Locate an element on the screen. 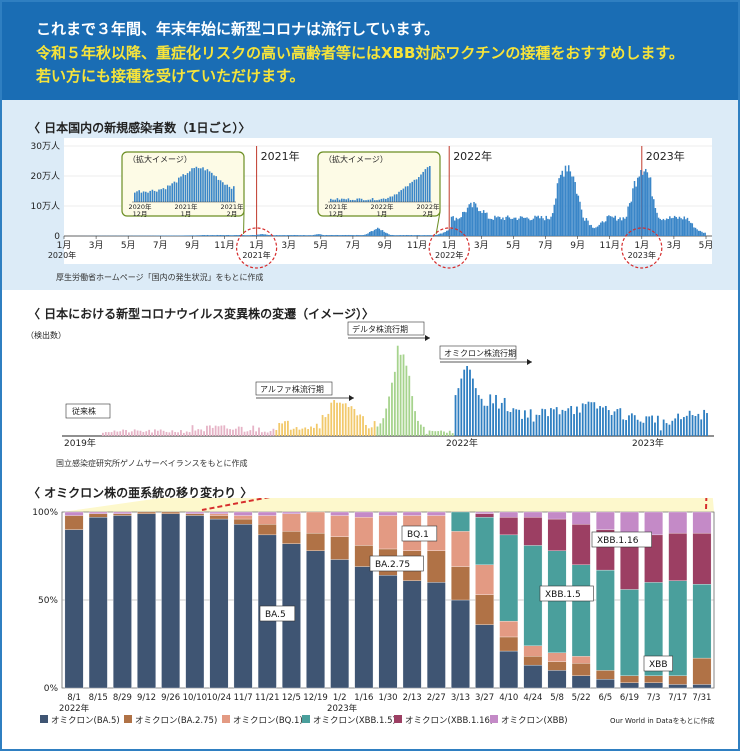 The height and width of the screenshot is (751, 740). zoom-inset-title: （拡大イメージ） is located at coordinates (356, 159).